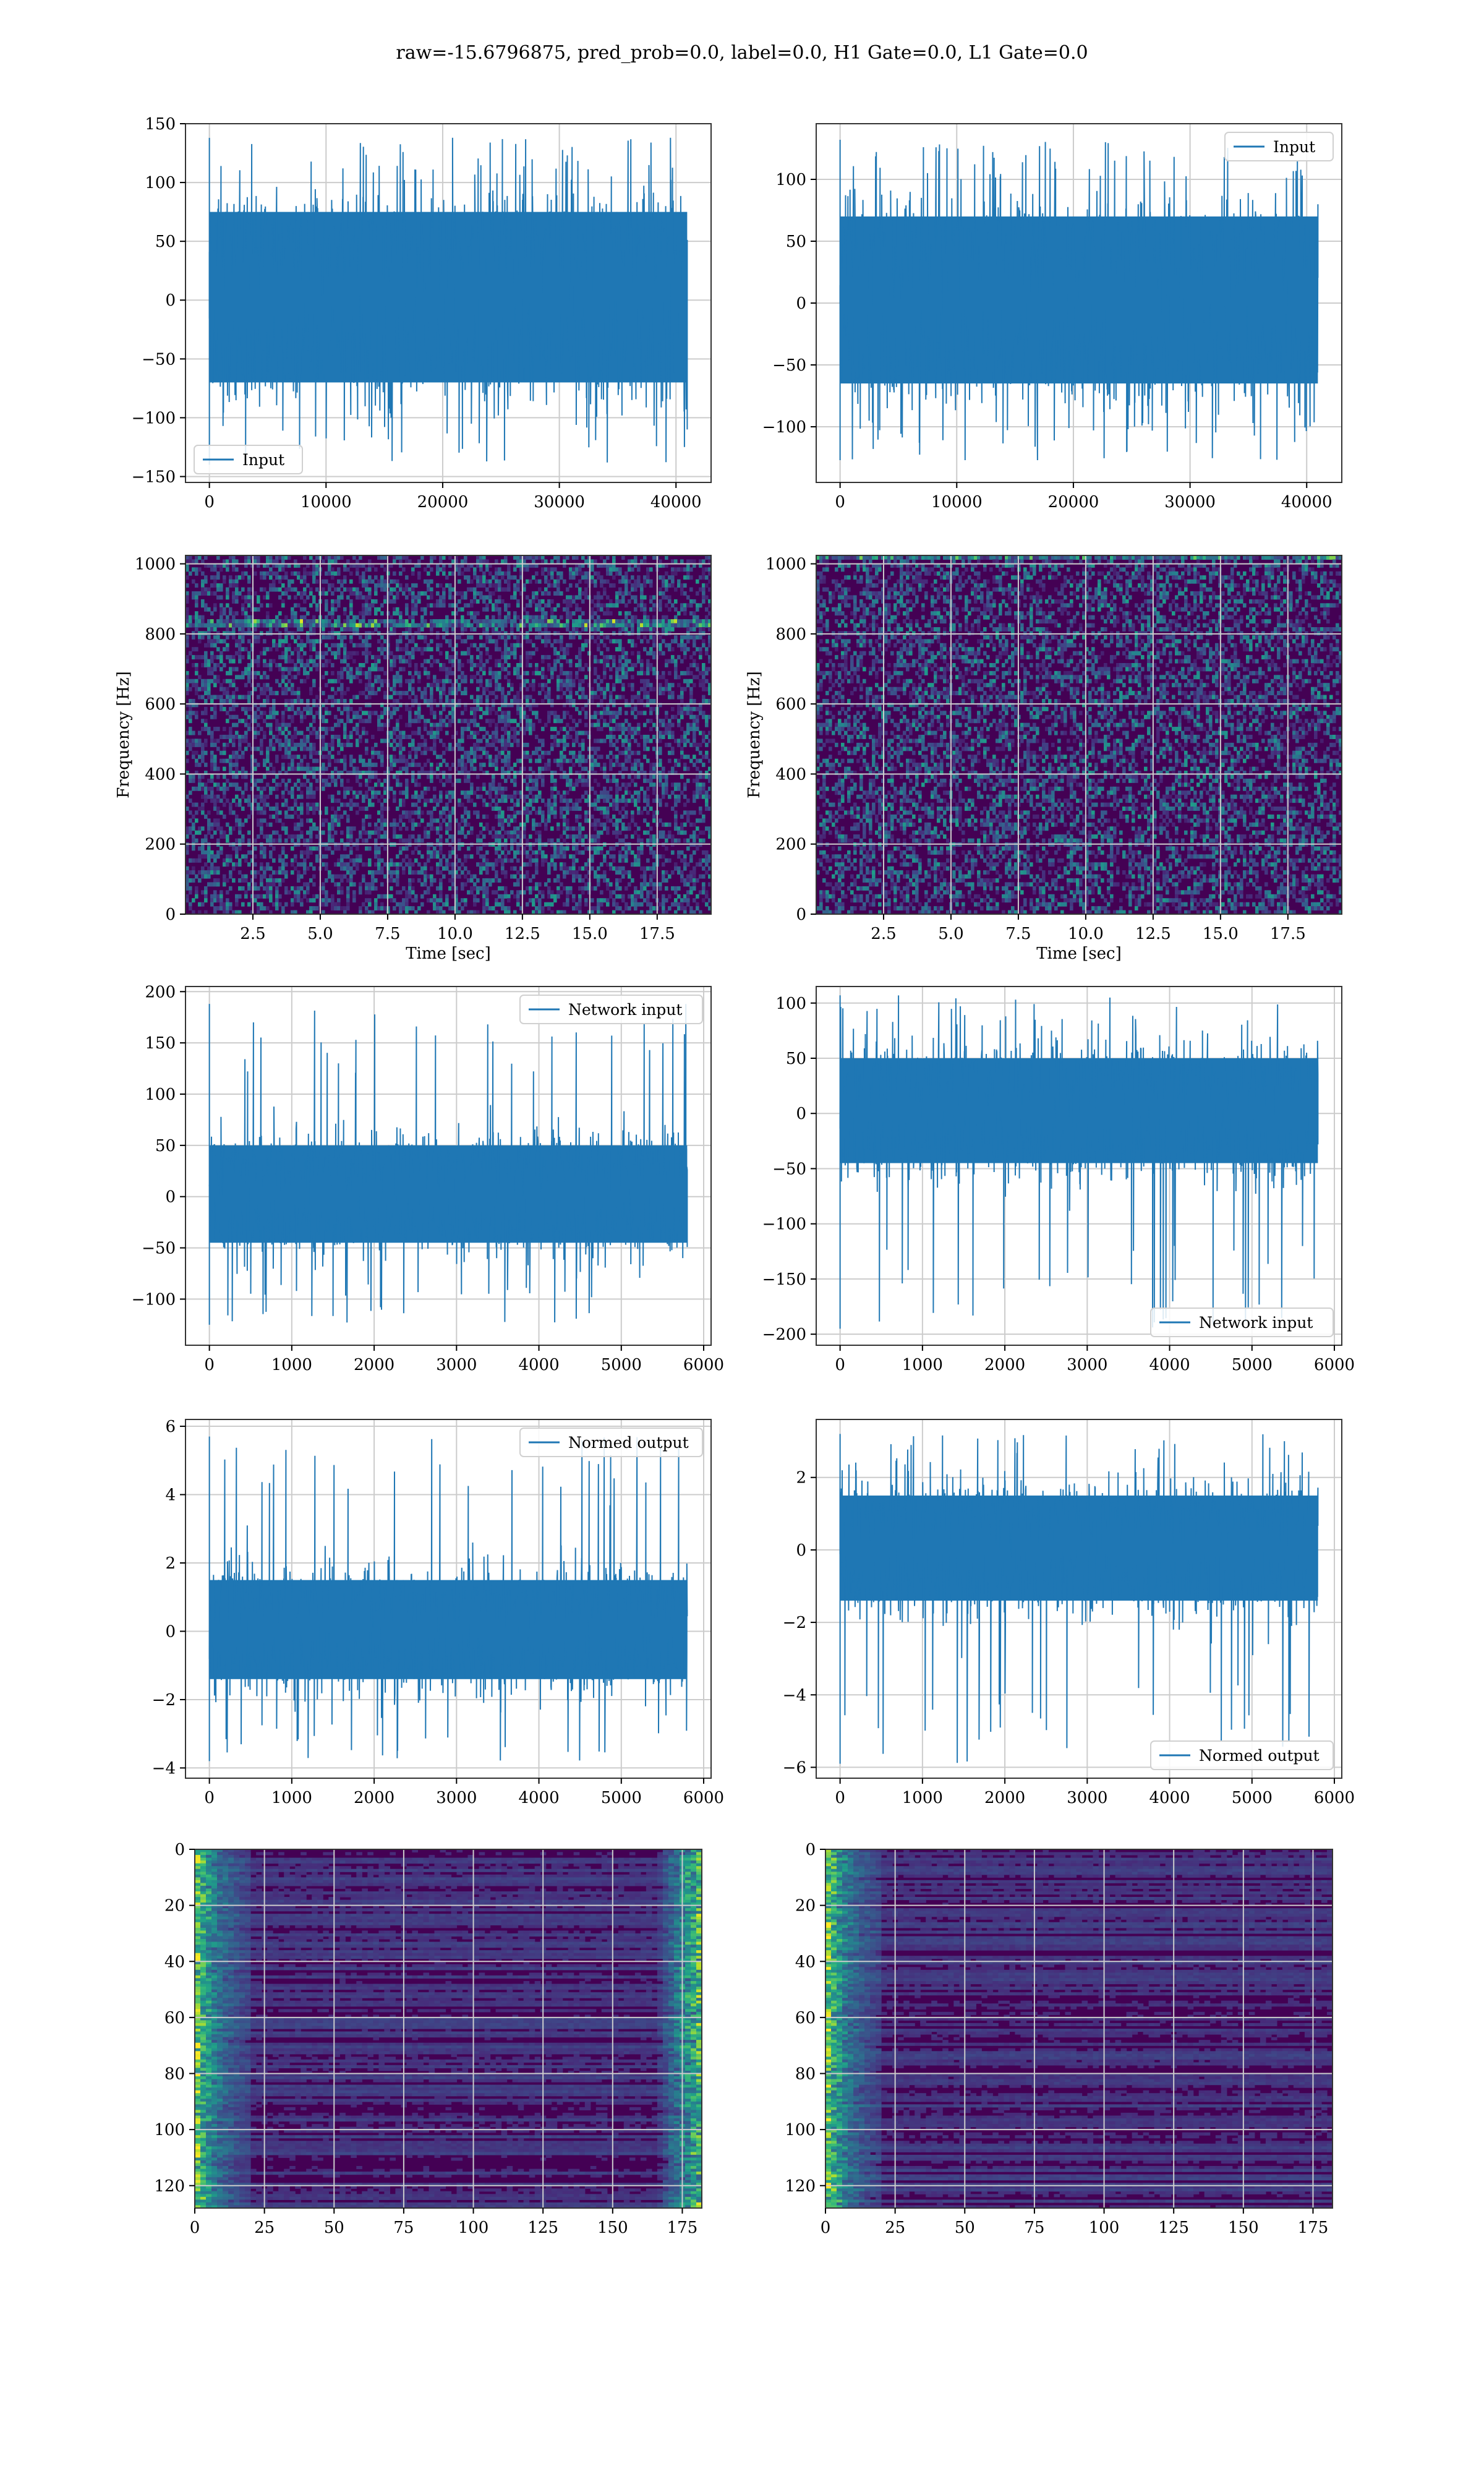 The image size is (1484, 2474). I want to click on h1-network-input-xtick-label: 2000, so click(374, 1365).